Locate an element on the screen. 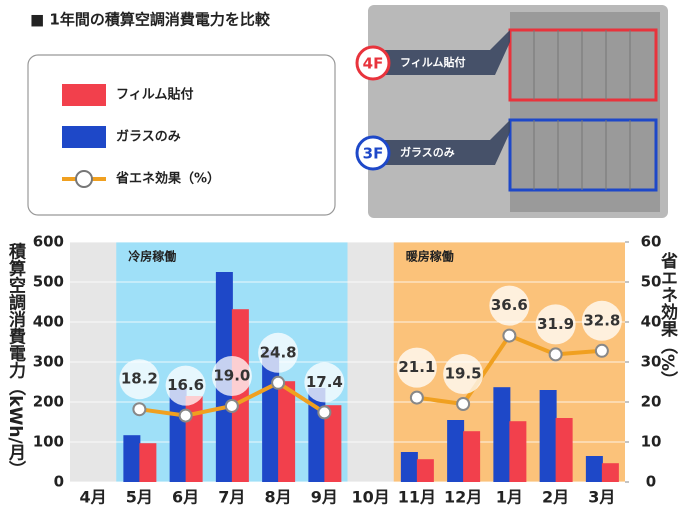 This screenshot has width=680, height=510. y2-axis-label: 省エネ効果（%） is located at coordinates (668, 319).